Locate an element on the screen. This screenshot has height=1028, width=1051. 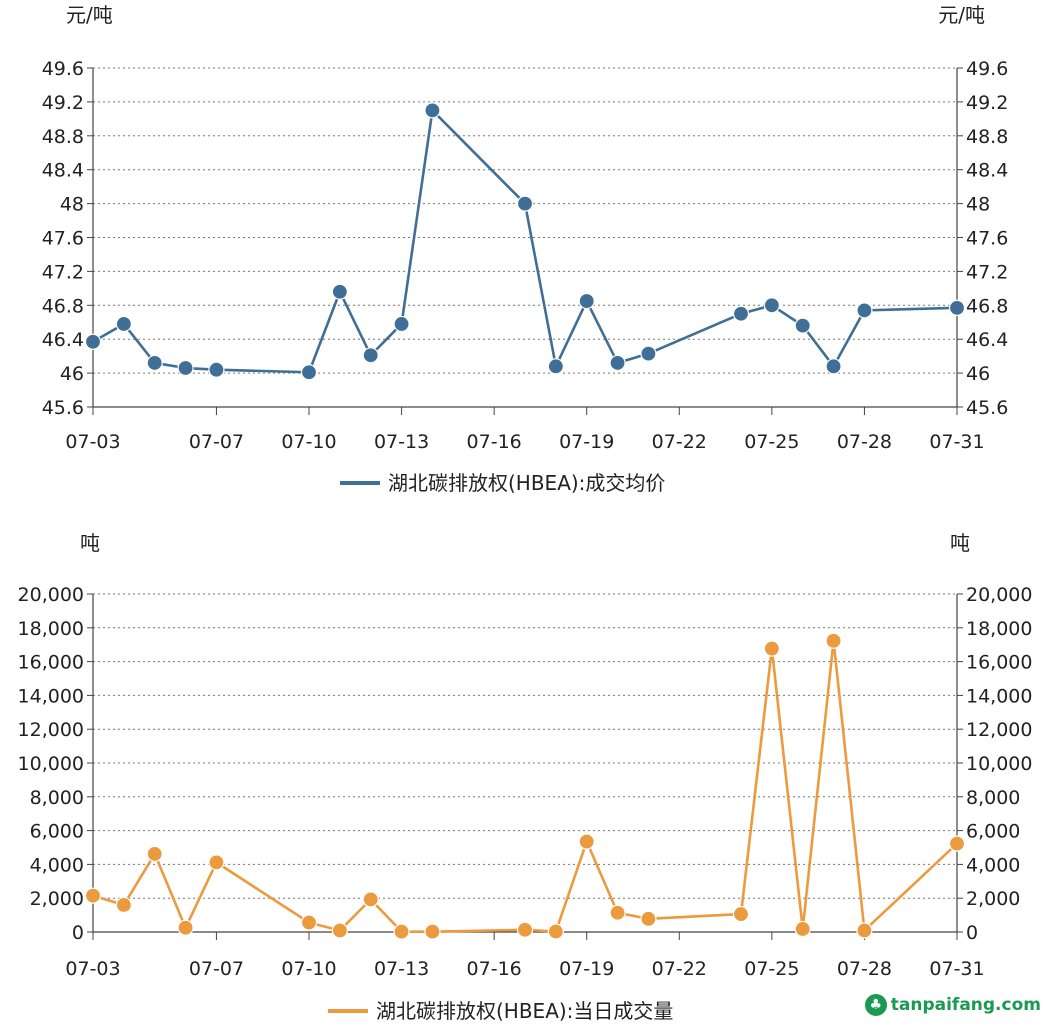
y-tick-label-left: 18,000 is located at coordinates (51, 629).